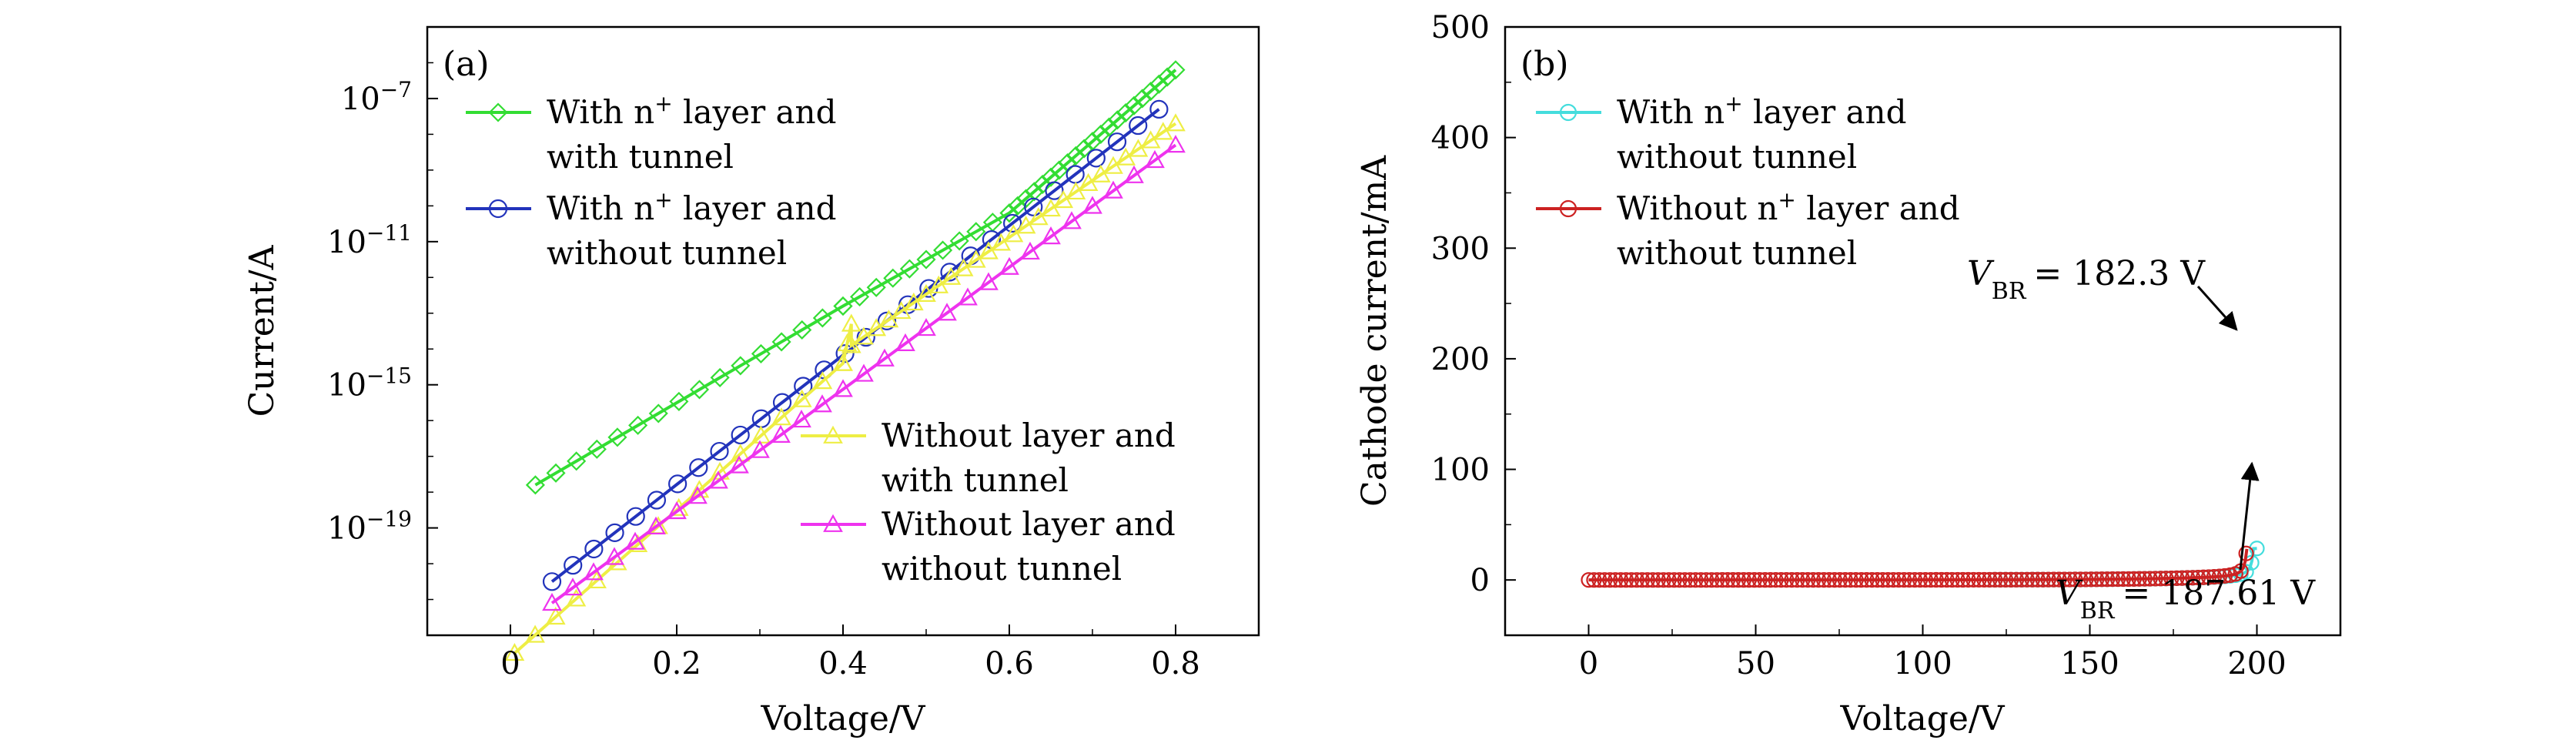 The height and width of the screenshot is (750, 2576). Describe the element at coordinates (1473, 323) in the screenshot. I see `panel-b-y-axis-ticks: 0 100 200 300 400 500` at that location.